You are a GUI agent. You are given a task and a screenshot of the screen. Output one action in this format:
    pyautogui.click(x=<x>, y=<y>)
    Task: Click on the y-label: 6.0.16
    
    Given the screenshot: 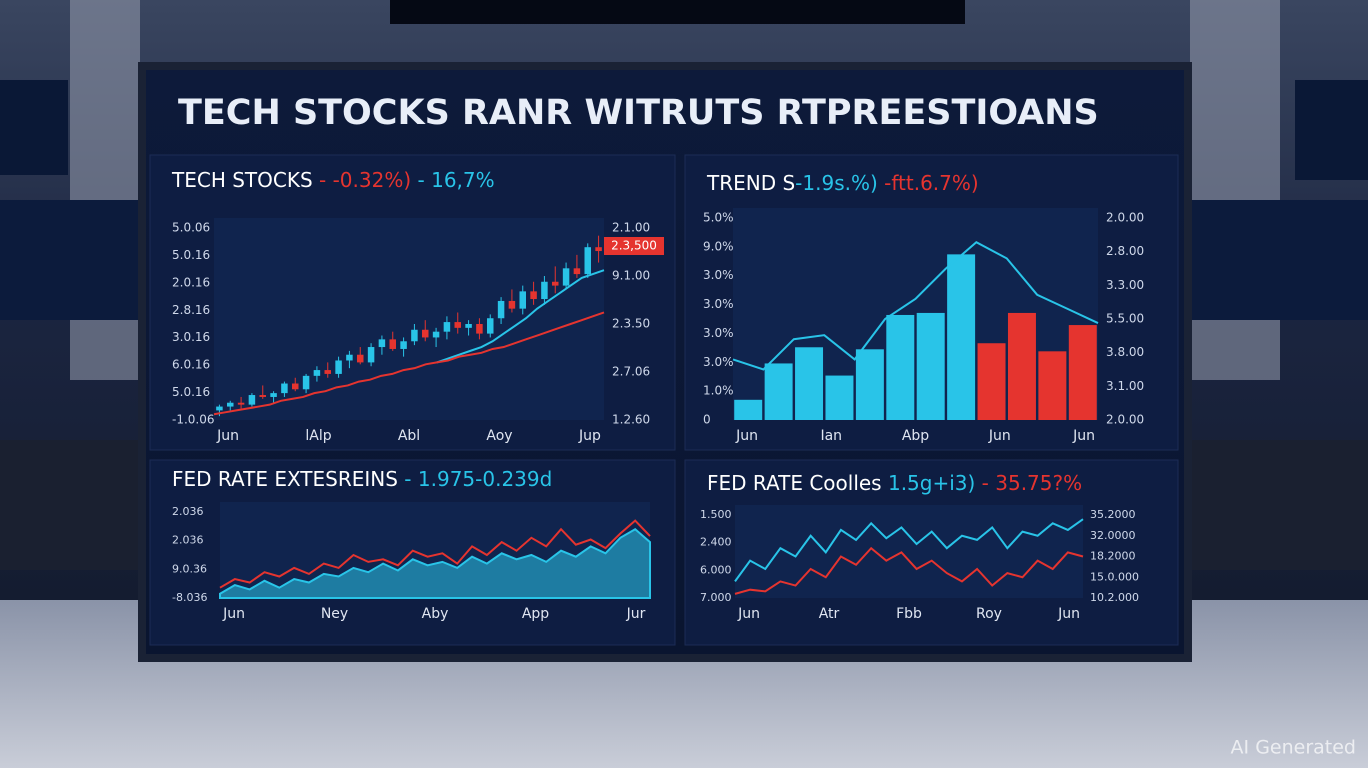 What is the action you would take?
    pyautogui.click(x=191, y=365)
    